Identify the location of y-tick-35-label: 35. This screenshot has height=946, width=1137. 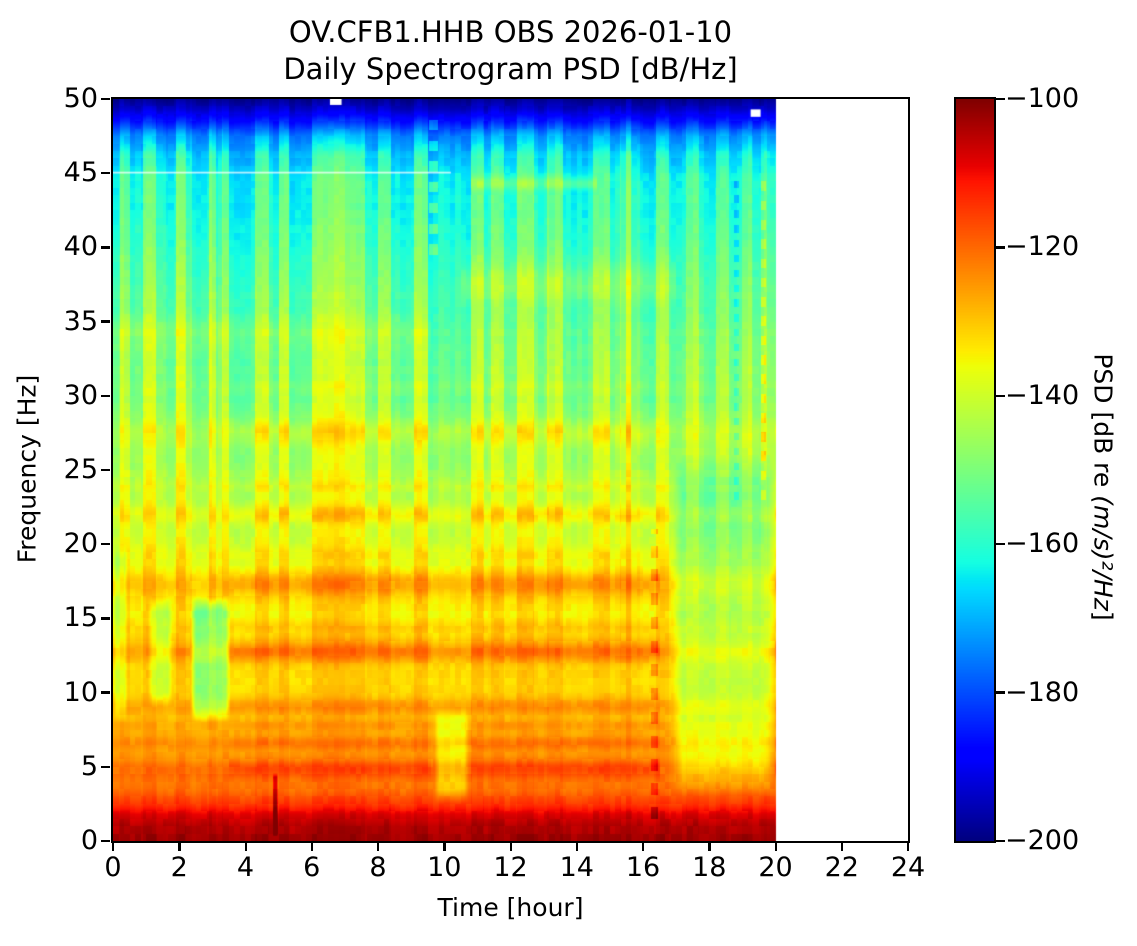
(80, 321).